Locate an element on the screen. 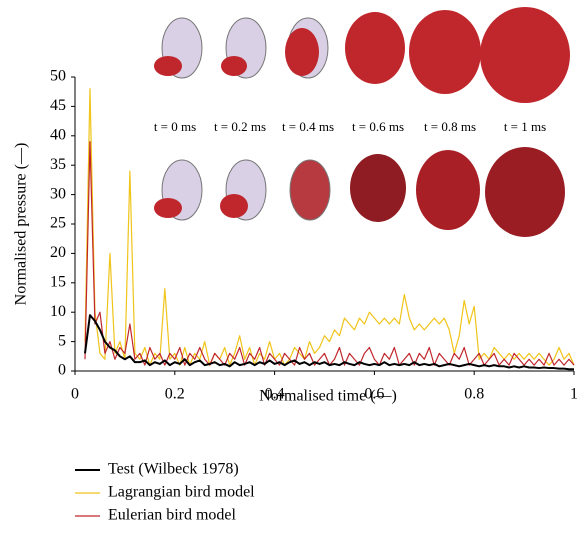 This screenshot has width=584, height=533. y-tick-label: 20 is located at coordinates (58, 252).